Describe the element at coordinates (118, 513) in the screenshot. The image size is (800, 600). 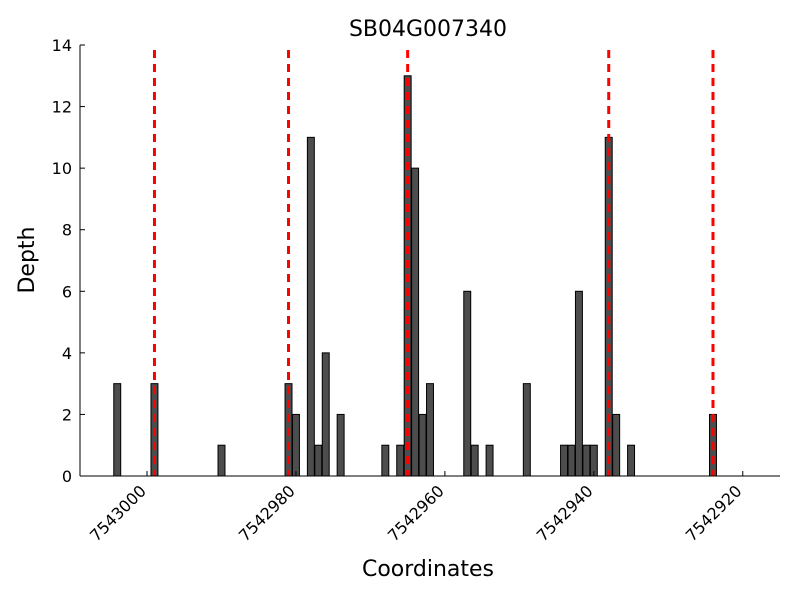
I see `x-tick-label-0: 7543000` at that location.